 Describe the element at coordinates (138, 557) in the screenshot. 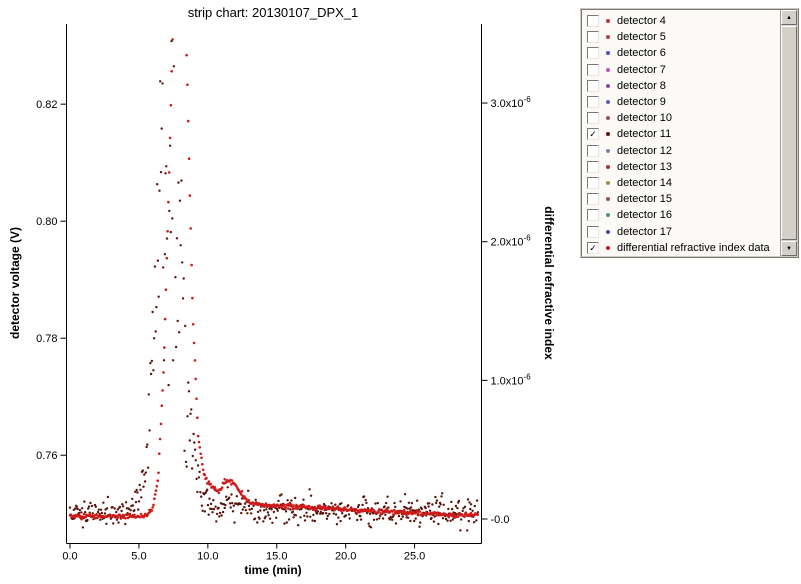

I see `x-tick-label: 5.0` at that location.